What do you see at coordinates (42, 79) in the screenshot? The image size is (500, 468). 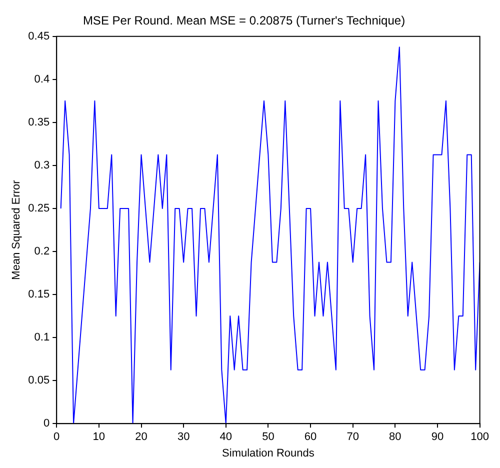 I see `y-tick-label: 0.4` at bounding box center [42, 79].